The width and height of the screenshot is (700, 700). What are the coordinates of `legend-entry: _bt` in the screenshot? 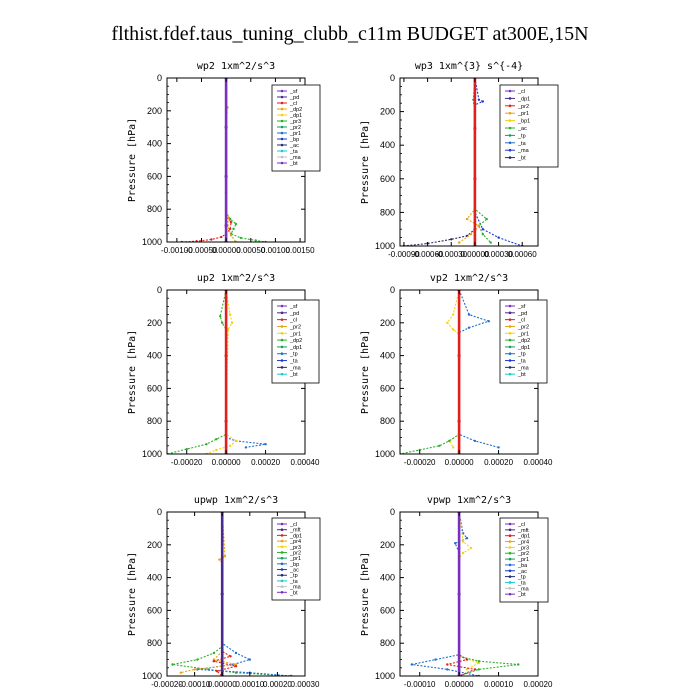 It's located at (293, 164).